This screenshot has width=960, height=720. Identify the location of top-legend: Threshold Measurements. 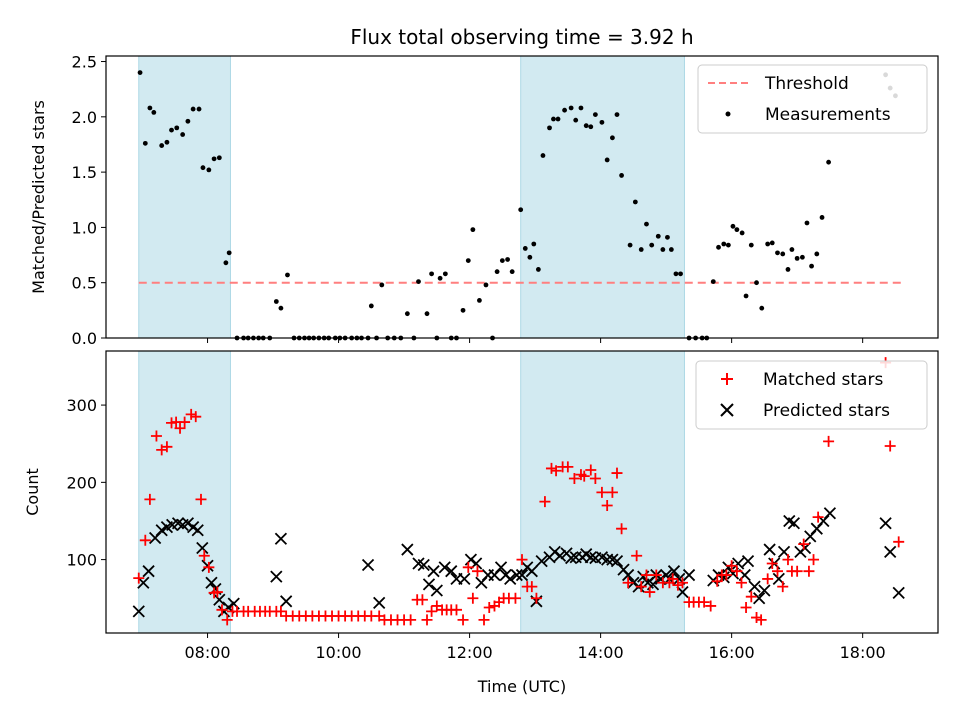
(812, 99).